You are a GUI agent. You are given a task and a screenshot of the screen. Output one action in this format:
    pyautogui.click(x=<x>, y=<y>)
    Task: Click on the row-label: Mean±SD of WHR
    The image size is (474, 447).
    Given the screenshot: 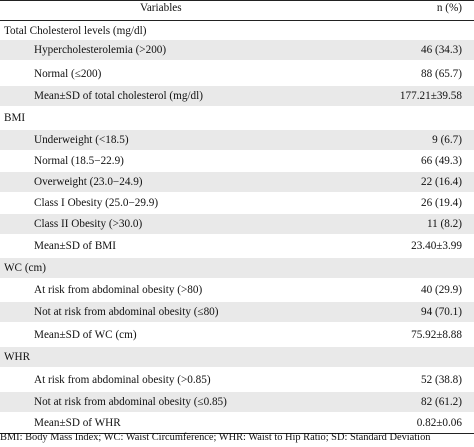 What is the action you would take?
    pyautogui.click(x=77, y=423)
    